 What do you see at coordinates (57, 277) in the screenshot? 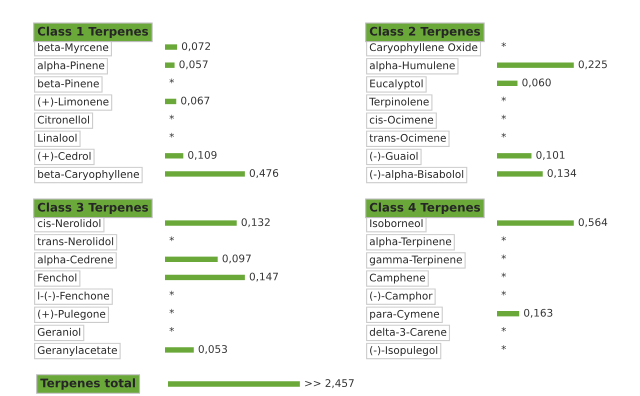
I see `y-tick-label: Fenchol` at bounding box center [57, 277].